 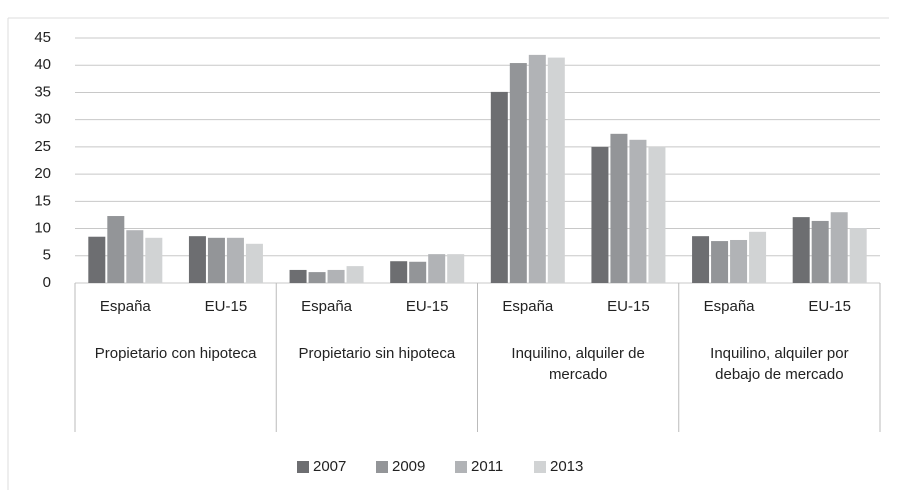 What do you see at coordinates (578, 364) in the screenshot?
I see `group-label: Inquilino, alquiler de mercado` at bounding box center [578, 364].